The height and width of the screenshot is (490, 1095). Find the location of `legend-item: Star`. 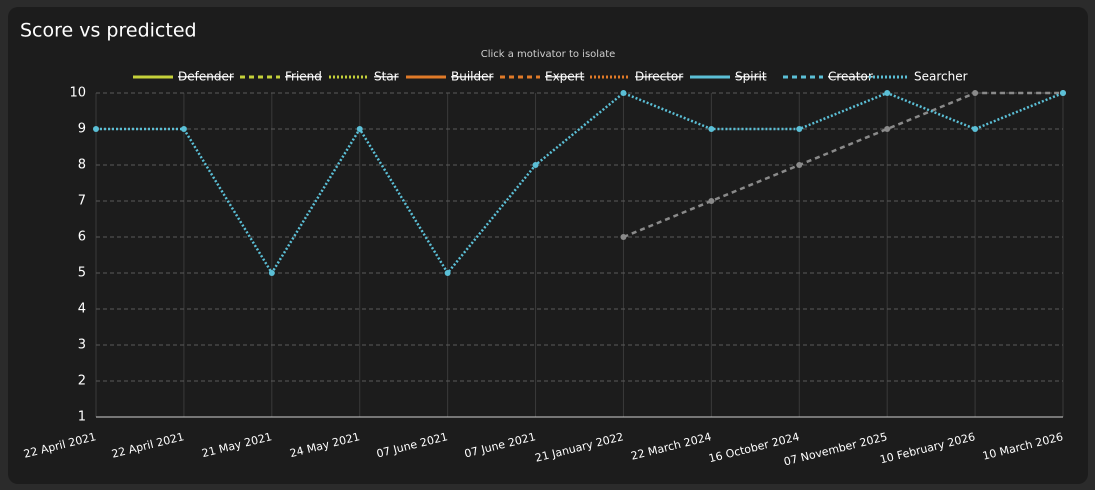

legend-item: Star is located at coordinates (364, 77).